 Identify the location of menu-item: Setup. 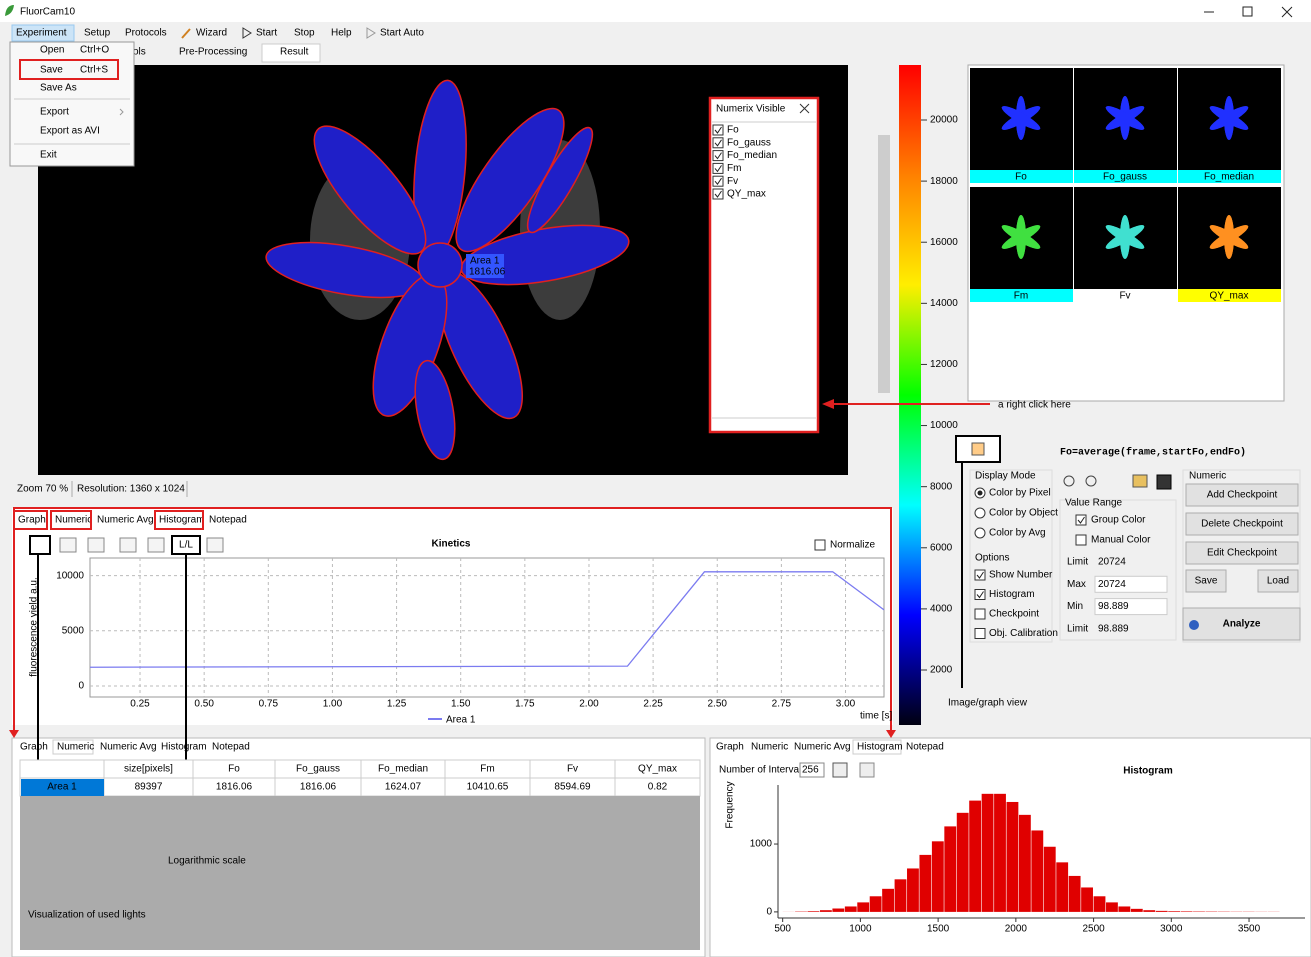
(97, 33).